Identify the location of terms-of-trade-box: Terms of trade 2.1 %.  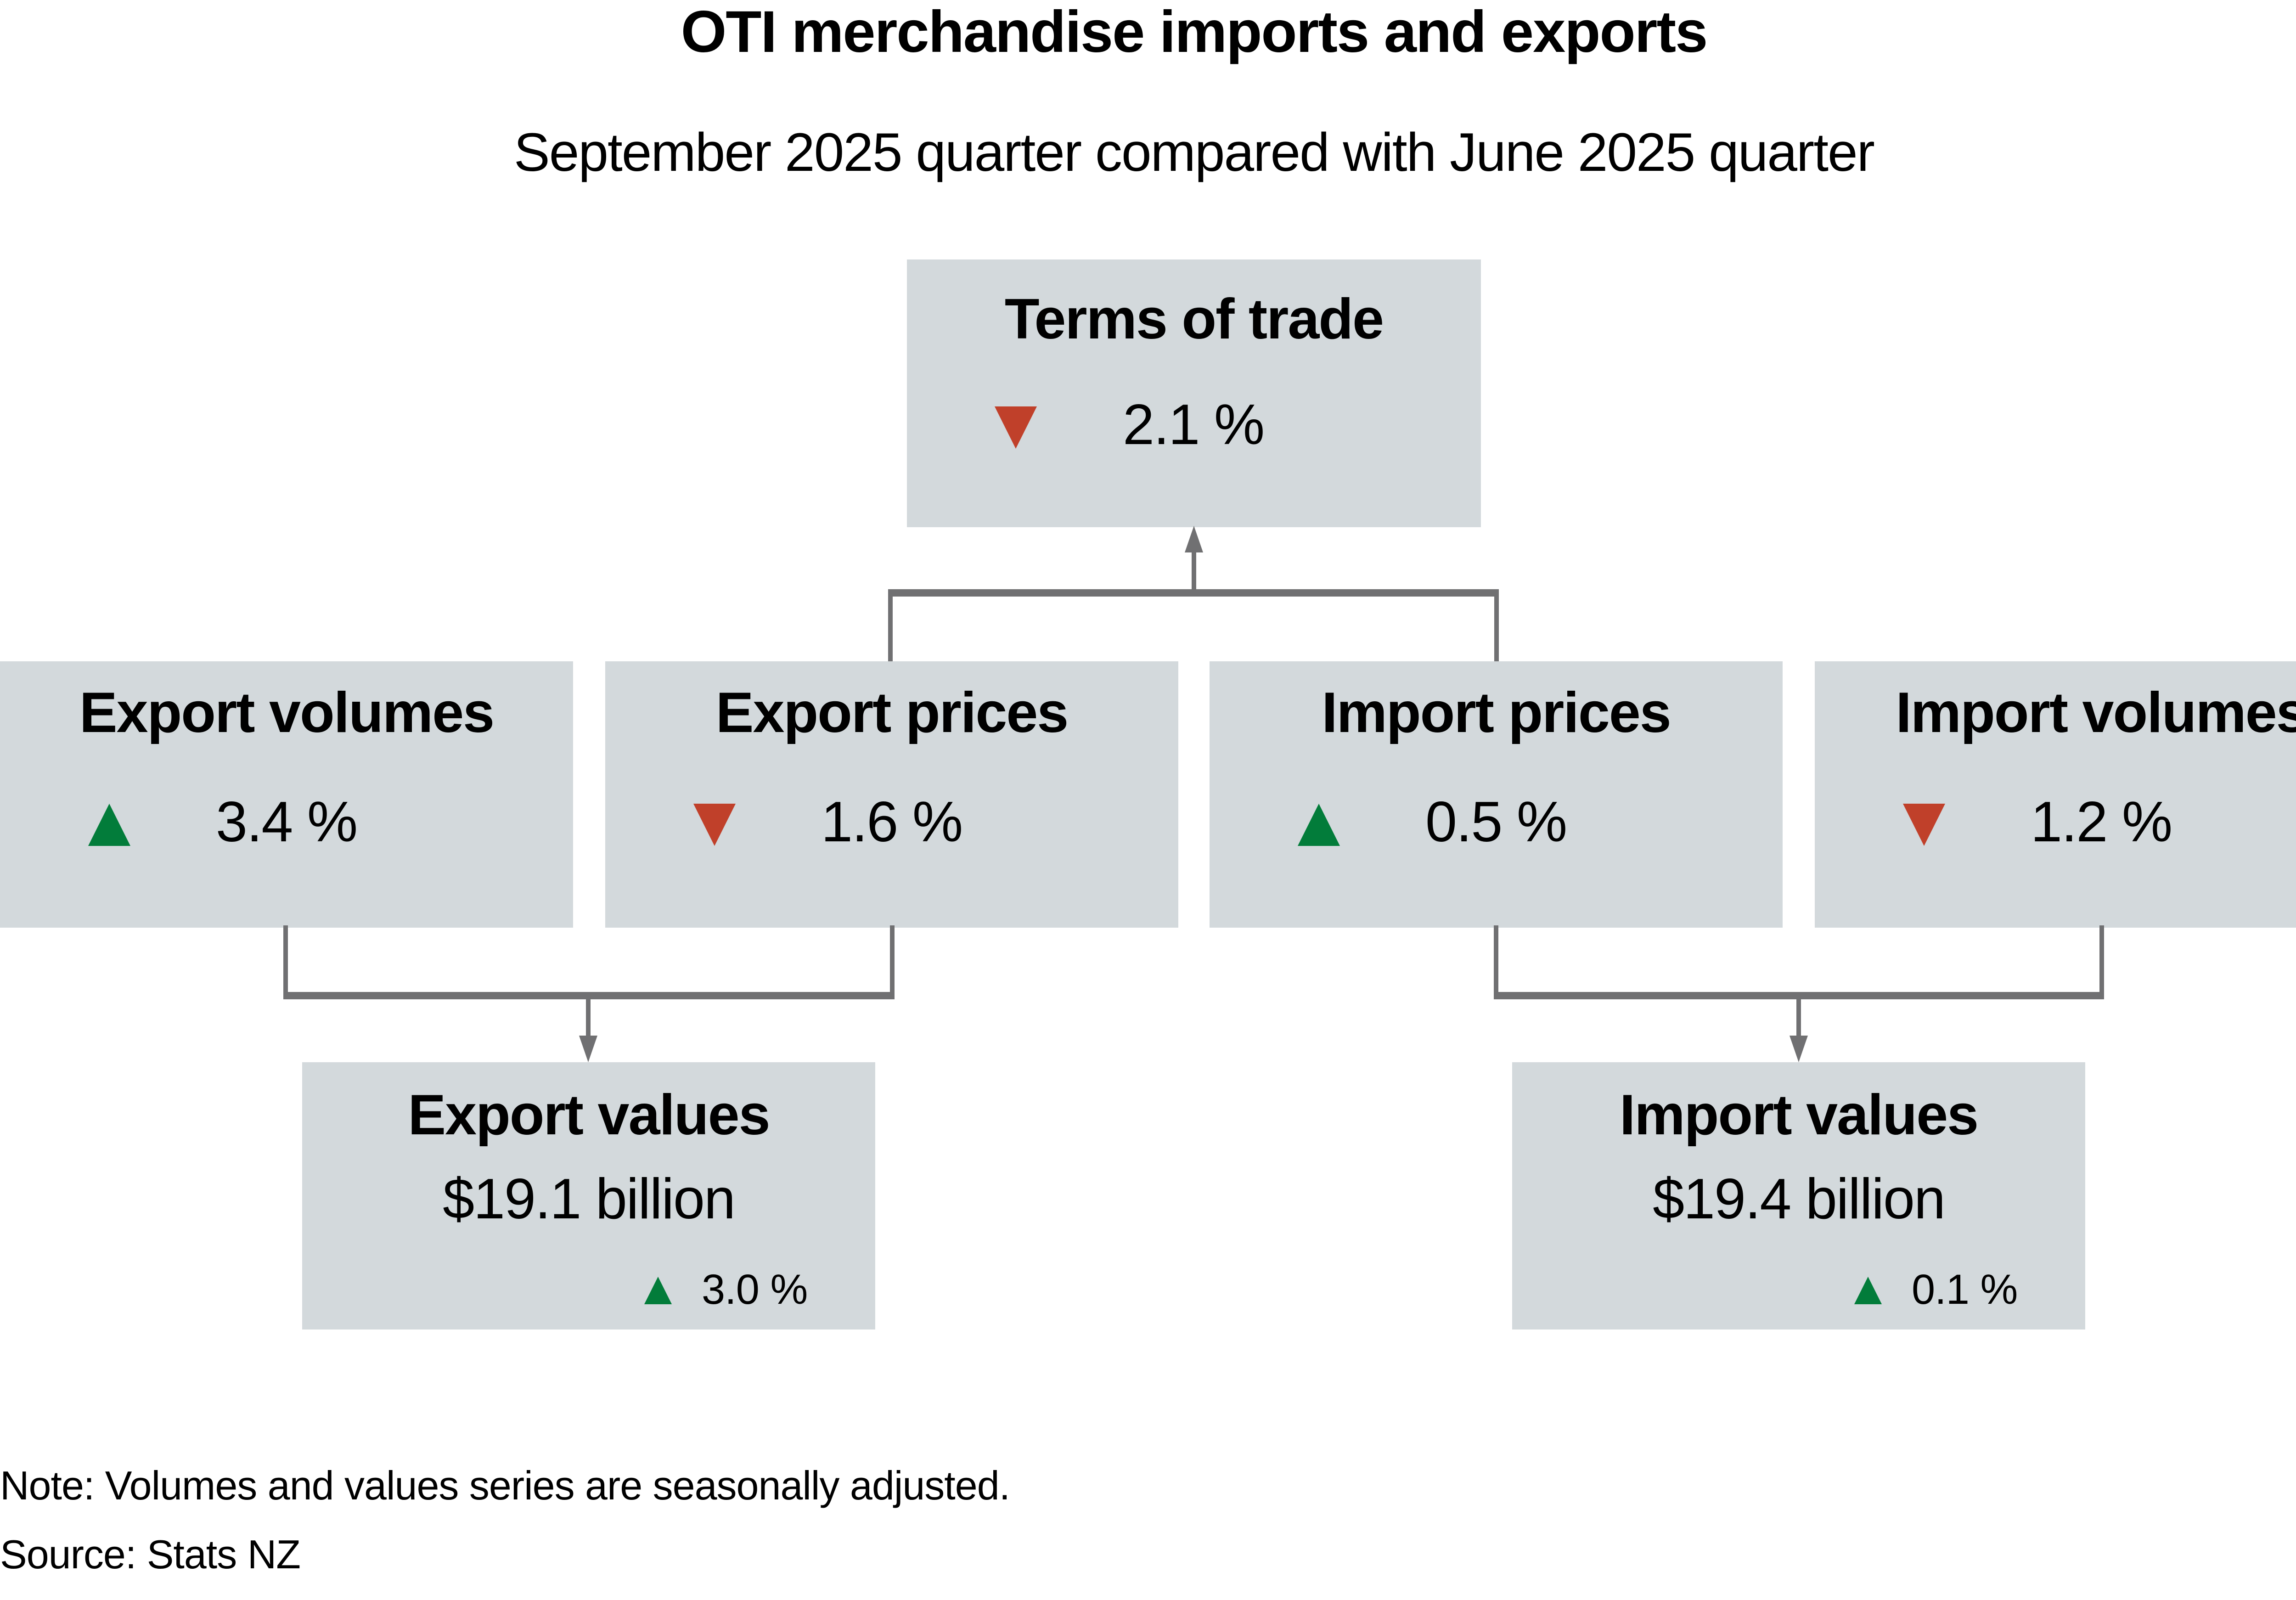
(1194, 393).